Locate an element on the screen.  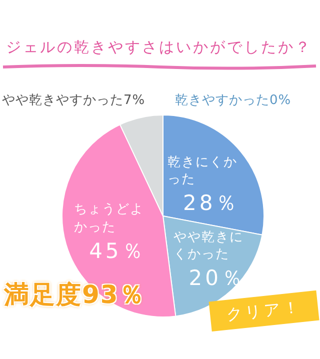
data-label: 28％ is located at coordinates (211, 203).